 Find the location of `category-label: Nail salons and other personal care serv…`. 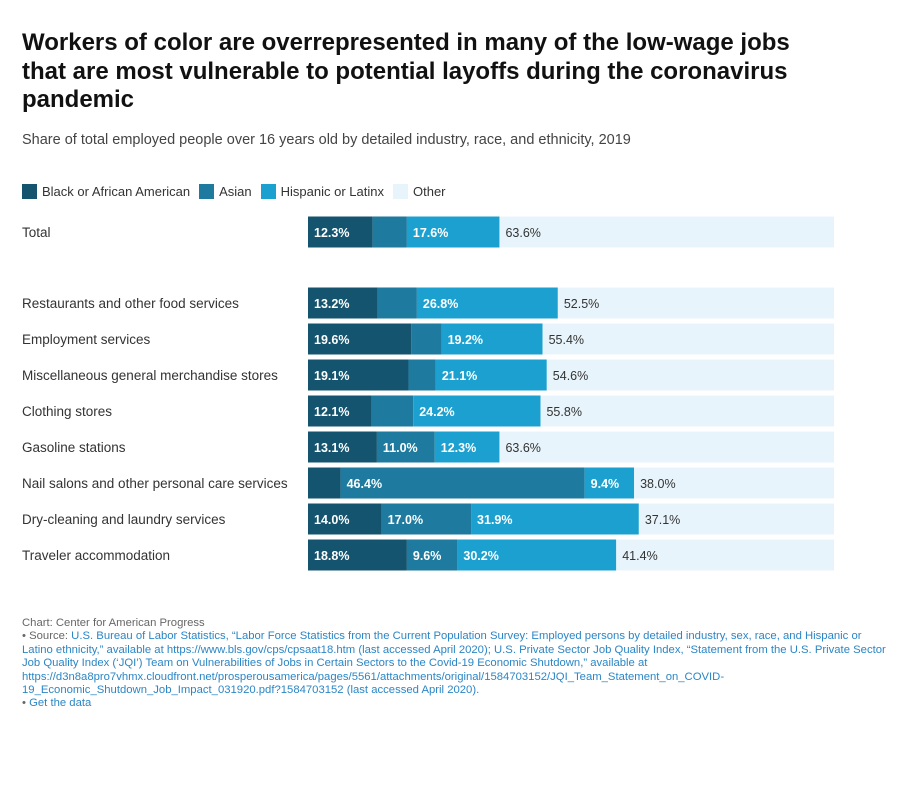

category-label: Nail salons and other personal care serv… is located at coordinates (155, 483).